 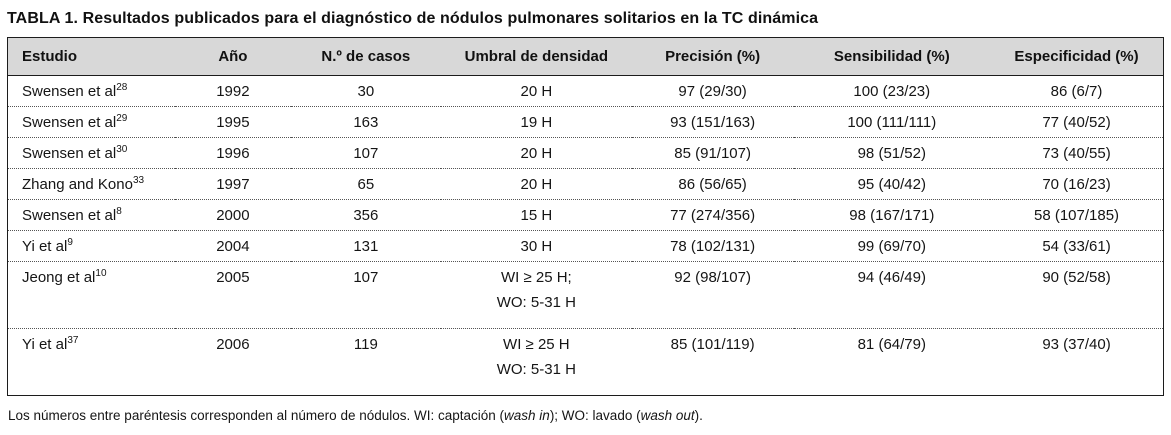 What do you see at coordinates (101, 273) in the screenshot?
I see `reference-superscript: 10` at bounding box center [101, 273].